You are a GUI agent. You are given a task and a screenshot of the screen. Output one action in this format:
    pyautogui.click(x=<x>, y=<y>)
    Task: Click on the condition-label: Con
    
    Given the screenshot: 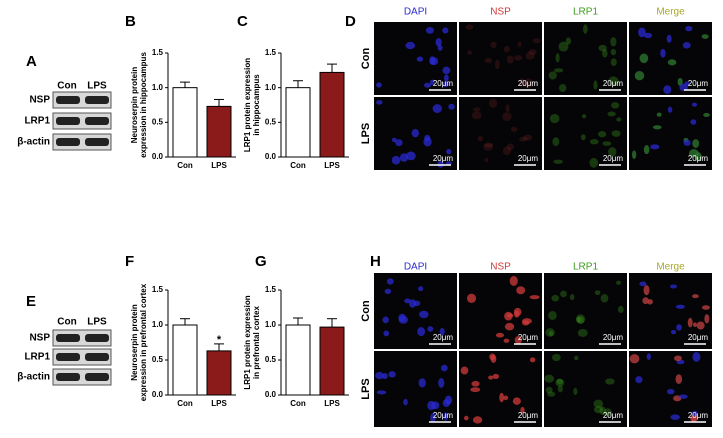 What is the action you would take?
    pyautogui.click(x=366, y=311)
    